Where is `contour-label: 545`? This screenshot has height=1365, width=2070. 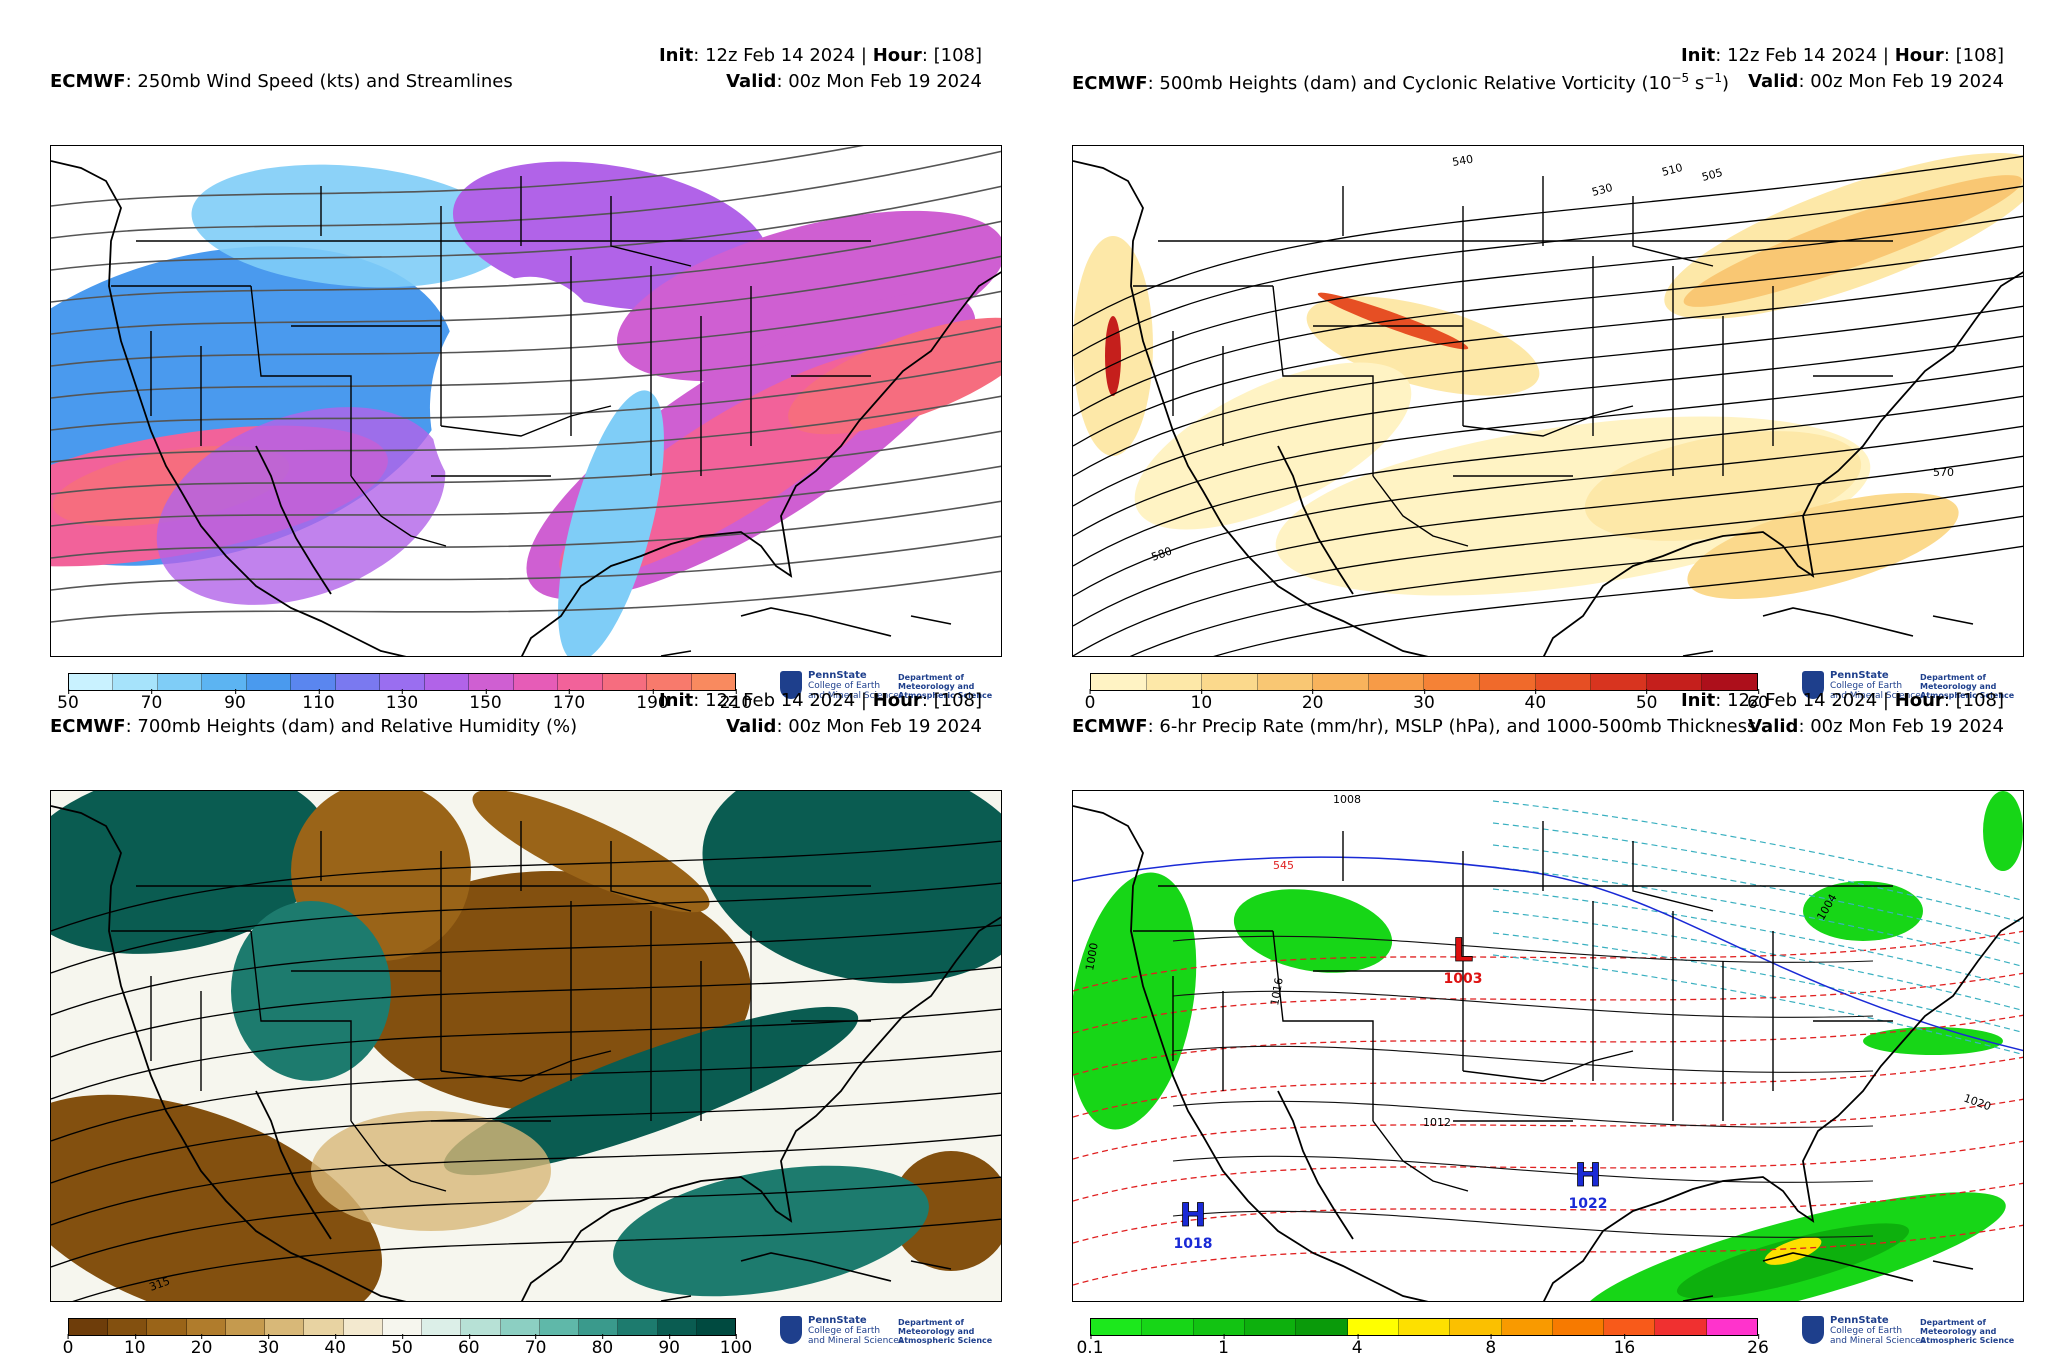 contour-label: 545 is located at coordinates (1283, 865).